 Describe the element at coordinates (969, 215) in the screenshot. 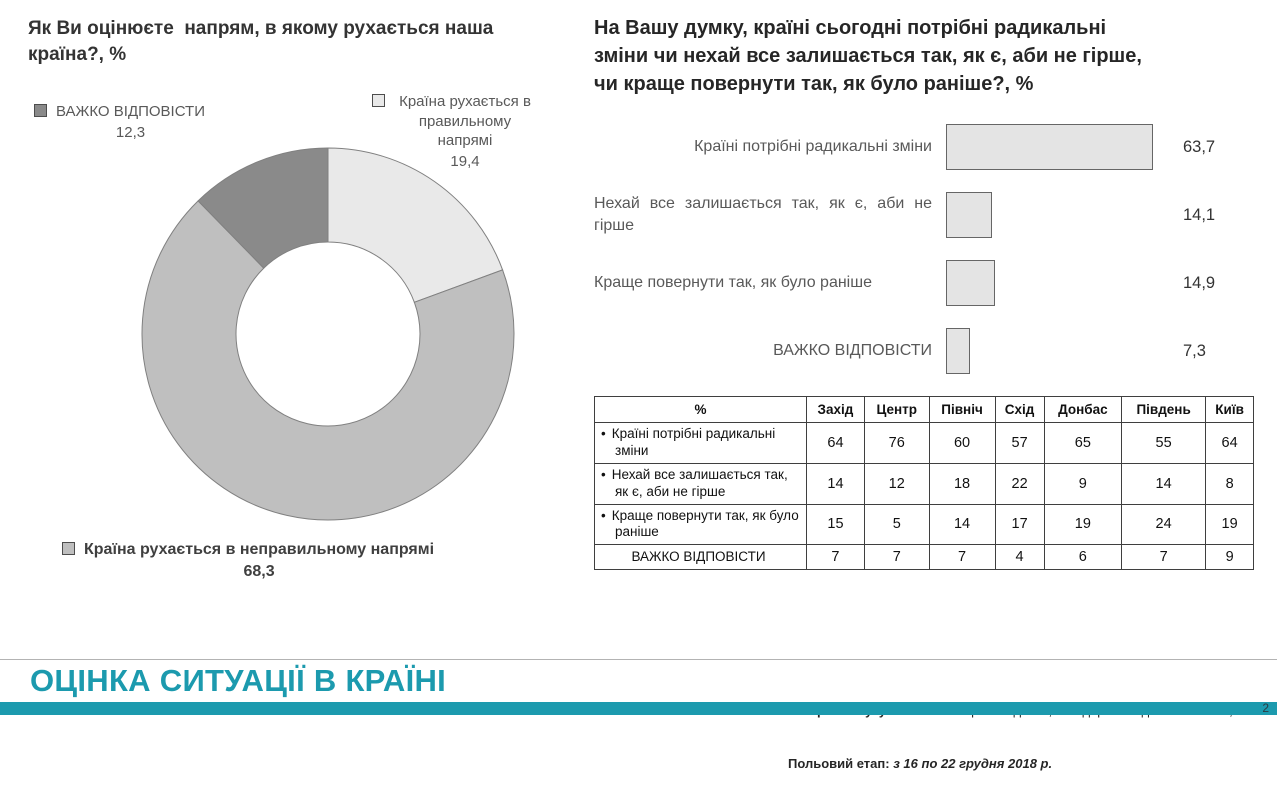

I see `bar-keep-as-is` at that location.